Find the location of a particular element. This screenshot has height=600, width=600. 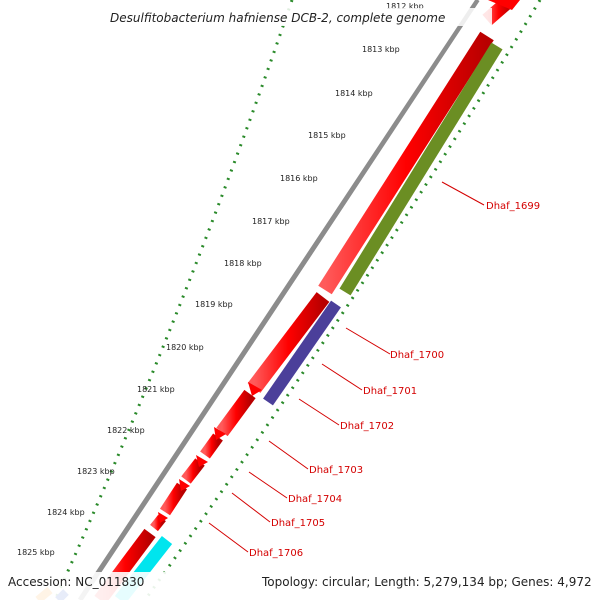

footer-backdrop is located at coordinates (300, 586).